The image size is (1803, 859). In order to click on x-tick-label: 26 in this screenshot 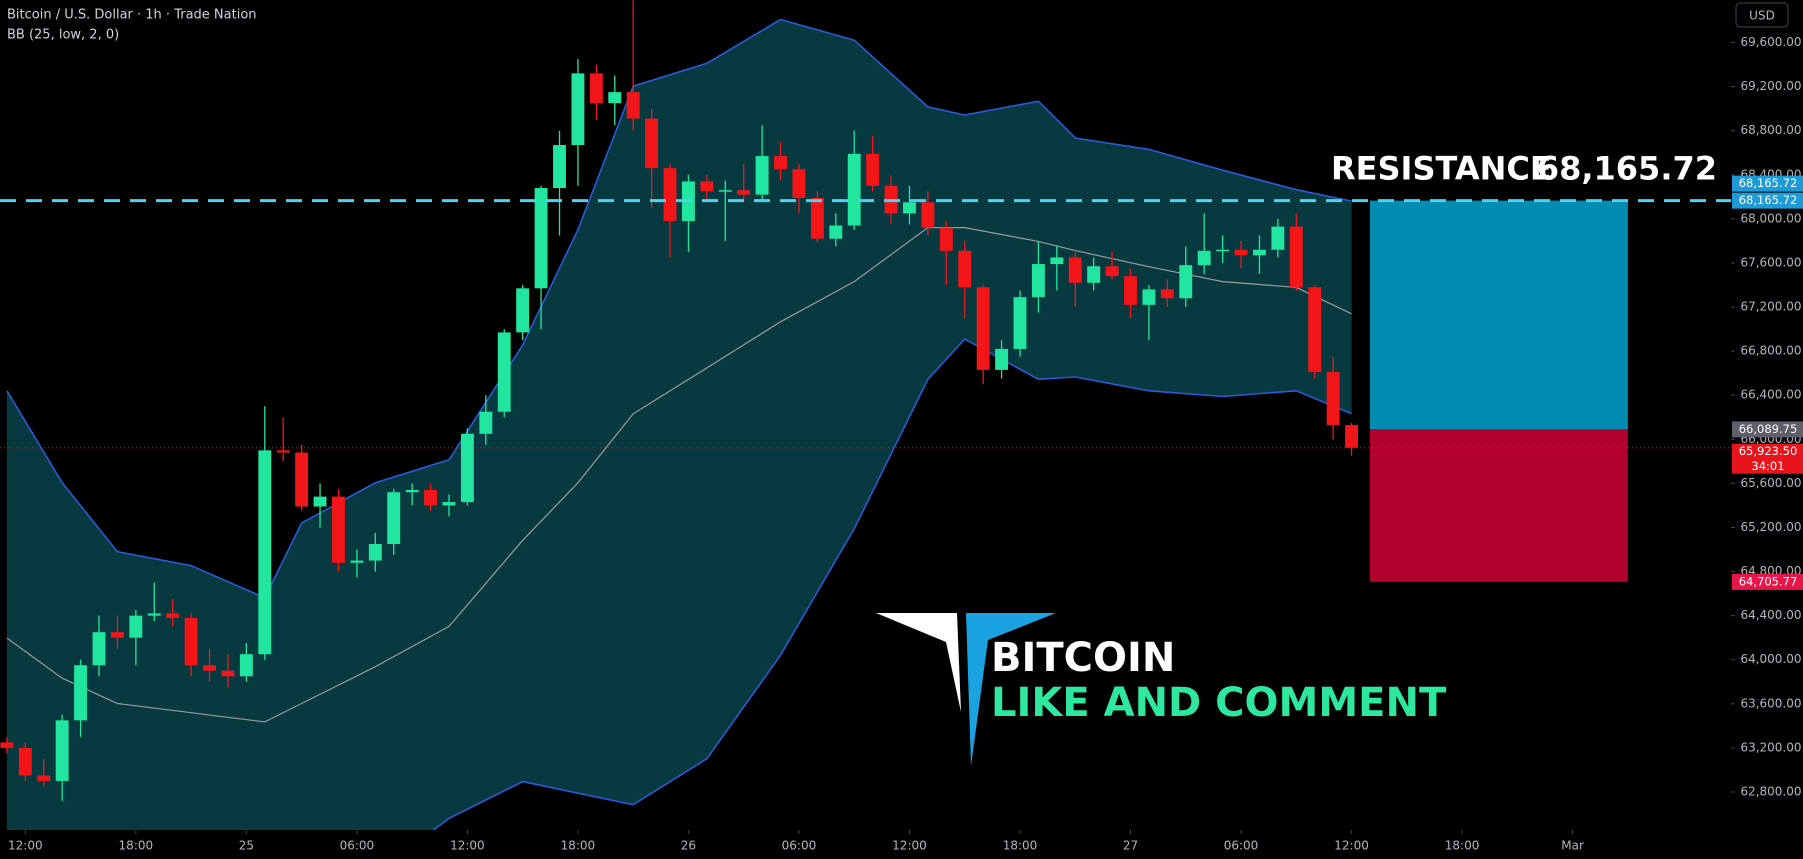, I will do `click(688, 846)`.